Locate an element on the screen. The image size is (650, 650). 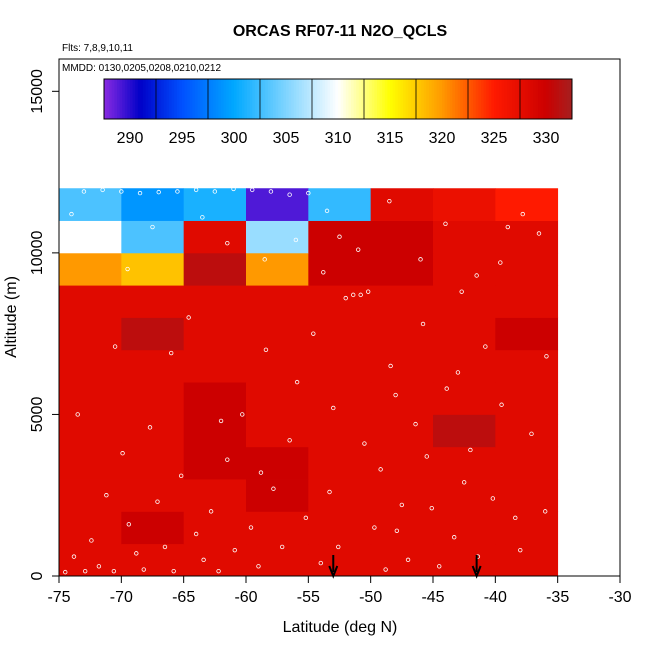
colorbar-tick-label: 315 is located at coordinates (390, 138).